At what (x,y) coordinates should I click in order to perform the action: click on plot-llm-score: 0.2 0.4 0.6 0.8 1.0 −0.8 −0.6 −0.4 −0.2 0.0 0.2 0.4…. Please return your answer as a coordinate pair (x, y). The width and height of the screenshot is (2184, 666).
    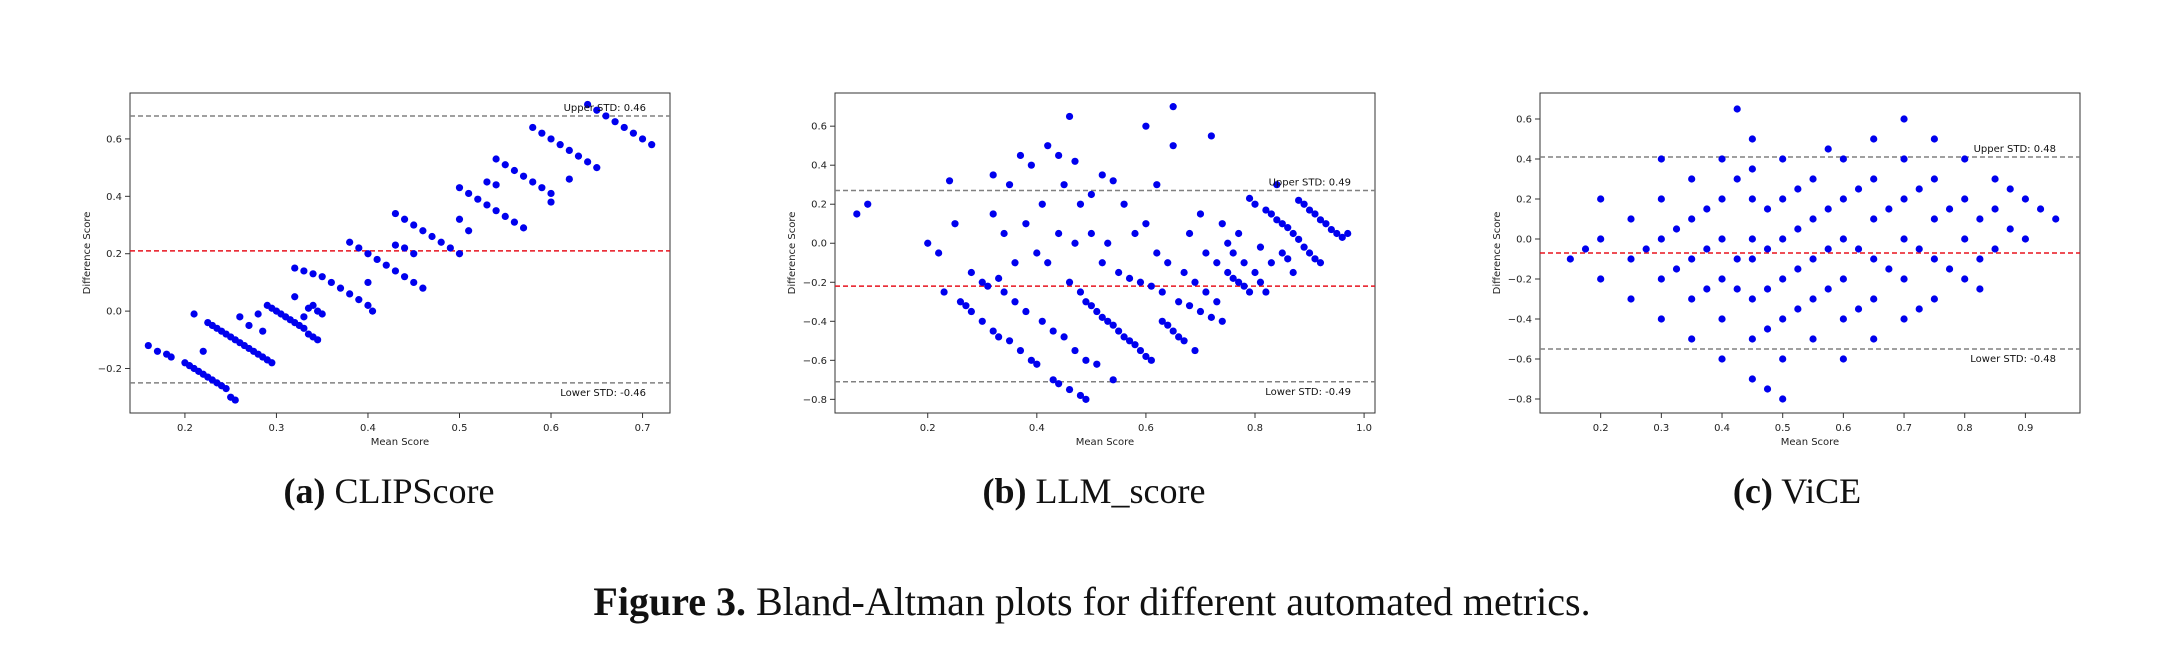
    Looking at the image, I should click on (1081, 270).